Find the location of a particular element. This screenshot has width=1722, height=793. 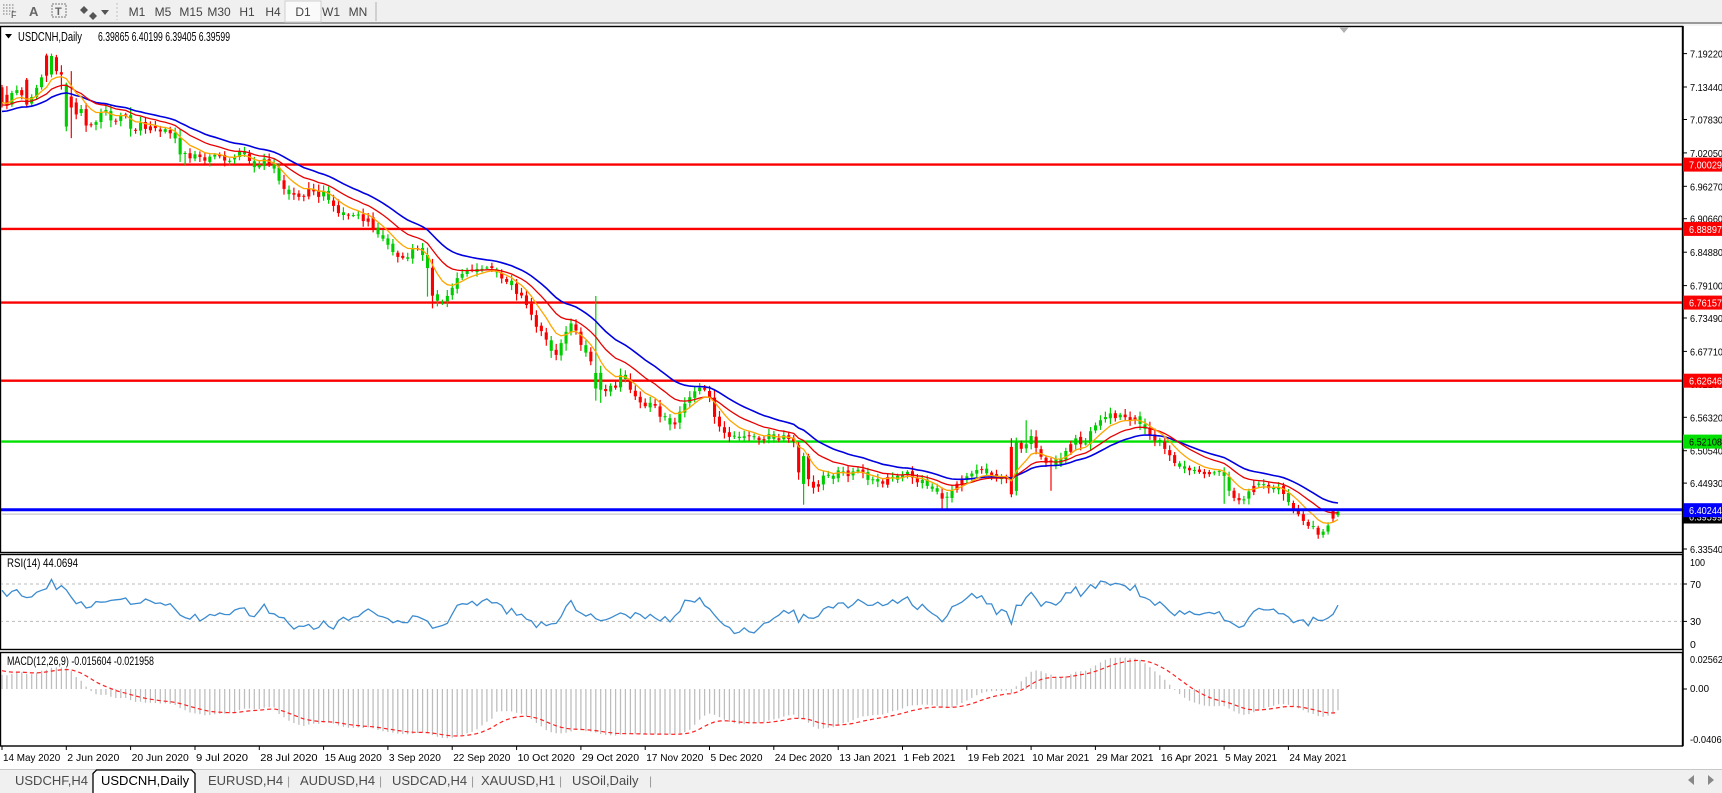

svg-text: 3 Sep 2020 is located at coordinates (415, 758).